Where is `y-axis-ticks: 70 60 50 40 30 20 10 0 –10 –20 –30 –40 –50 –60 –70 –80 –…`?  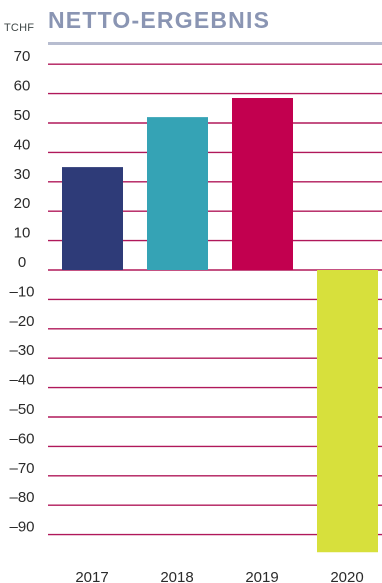
y-axis-ticks: 70 60 50 40 30 20 10 0 –10 –20 –30 –40 –50 –60 –70 –80 –… is located at coordinates (21, 291).